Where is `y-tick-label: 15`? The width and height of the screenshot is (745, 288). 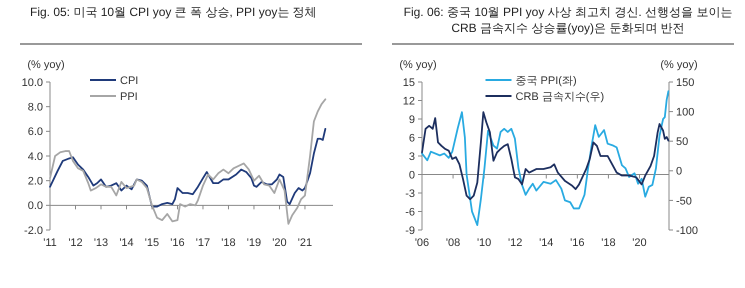 y-tick-label: 15 is located at coordinates (408, 82).